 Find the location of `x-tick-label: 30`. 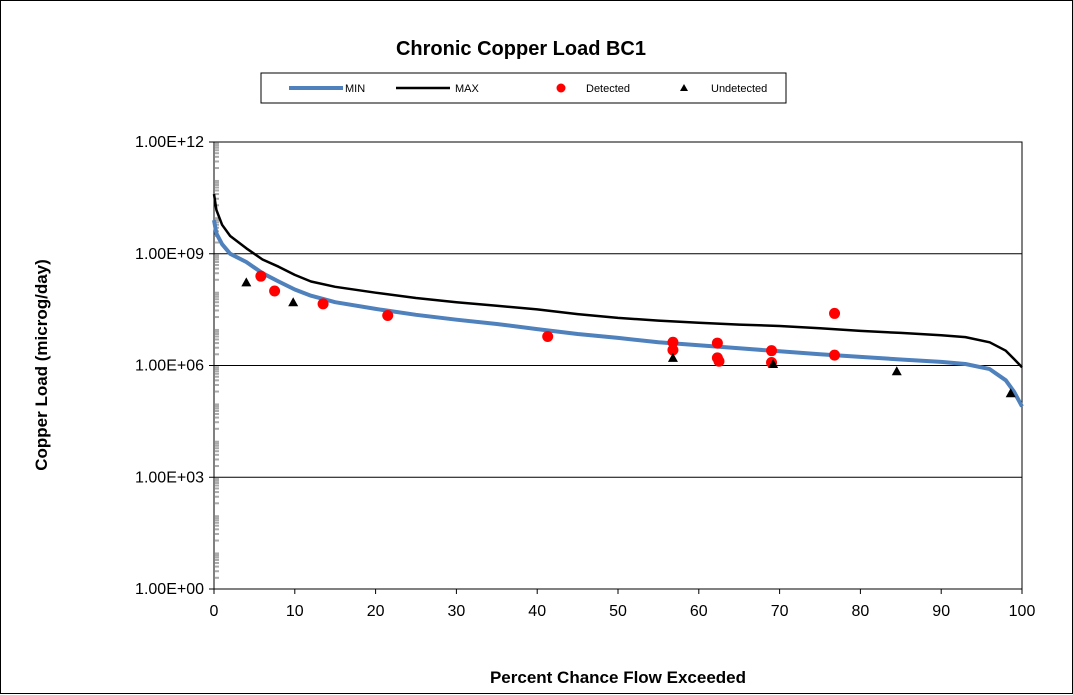

x-tick-label: 30 is located at coordinates (457, 611).